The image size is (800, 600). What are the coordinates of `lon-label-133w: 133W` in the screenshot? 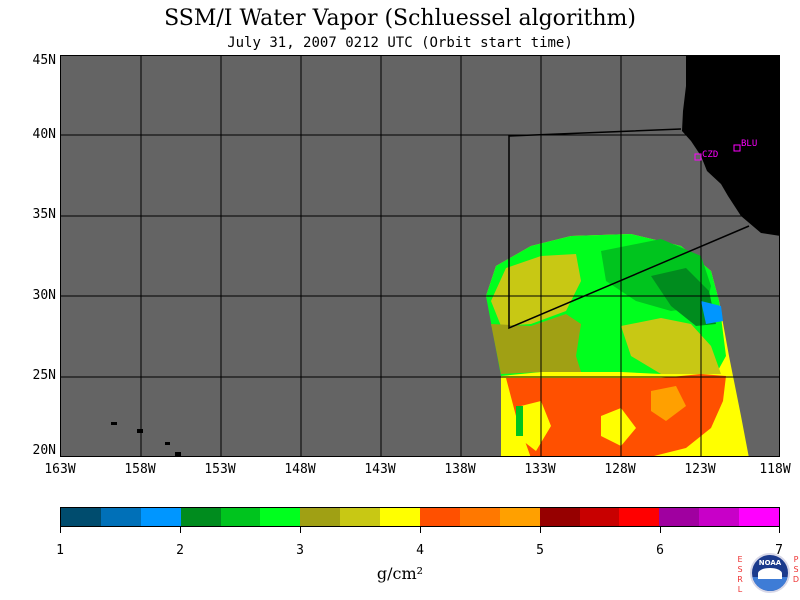 It's located at (540, 469).